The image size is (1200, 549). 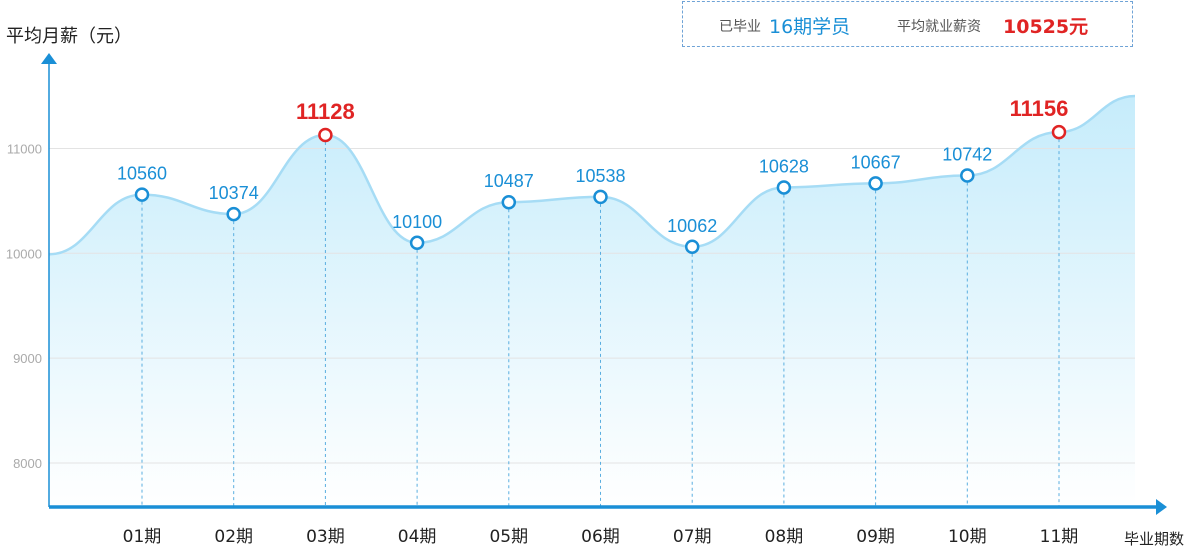 I want to click on x-tick-label: 02期, so click(x=233, y=537).